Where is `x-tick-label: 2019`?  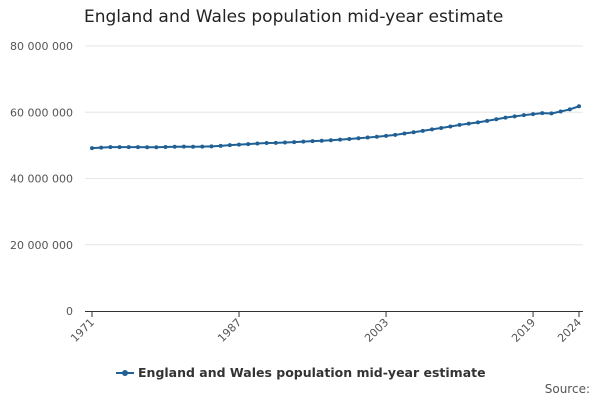 x-tick-label: 2019 is located at coordinates (523, 330).